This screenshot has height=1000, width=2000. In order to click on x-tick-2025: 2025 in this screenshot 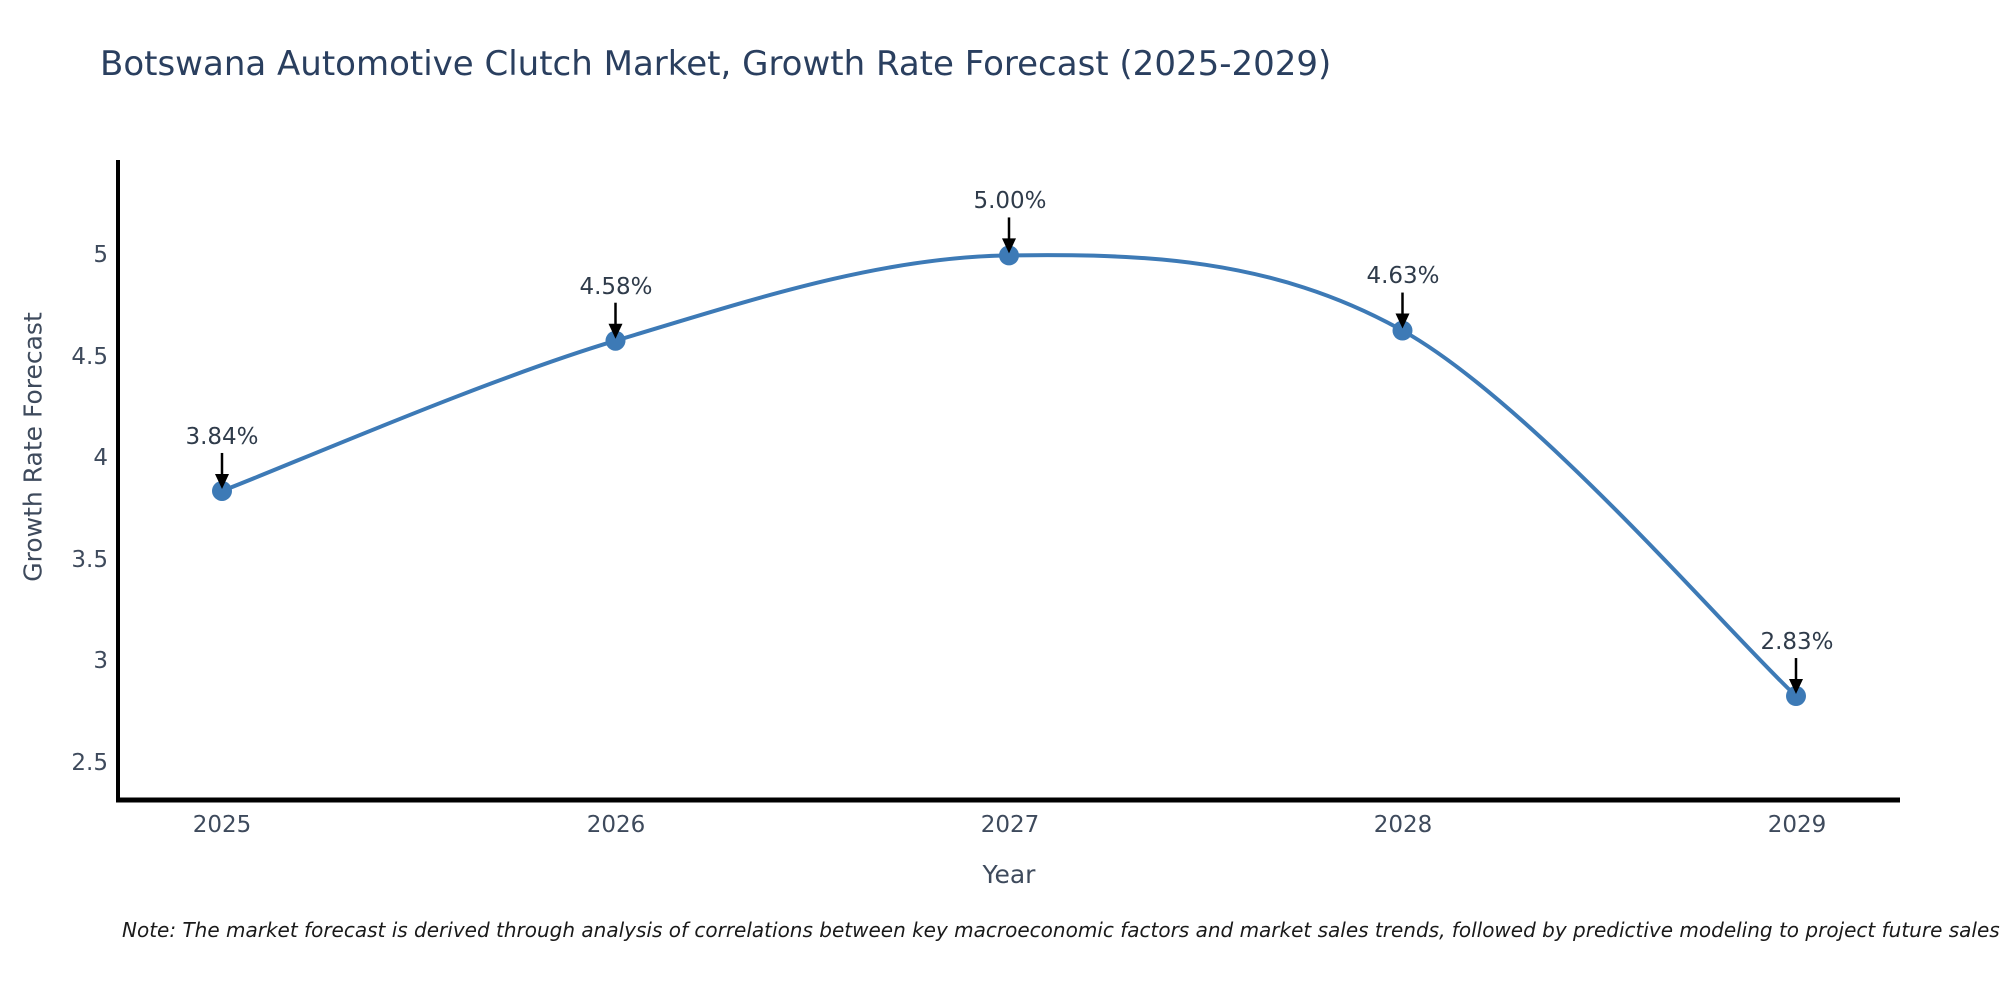, I will do `click(222, 825)`.